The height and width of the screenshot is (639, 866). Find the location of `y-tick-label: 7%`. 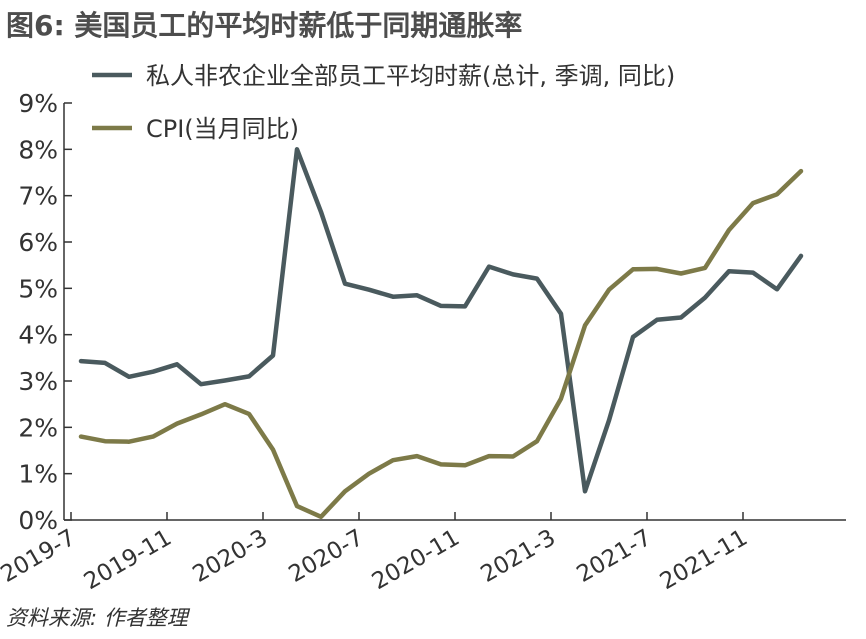

y-tick-label: 7% is located at coordinates (38, 196).